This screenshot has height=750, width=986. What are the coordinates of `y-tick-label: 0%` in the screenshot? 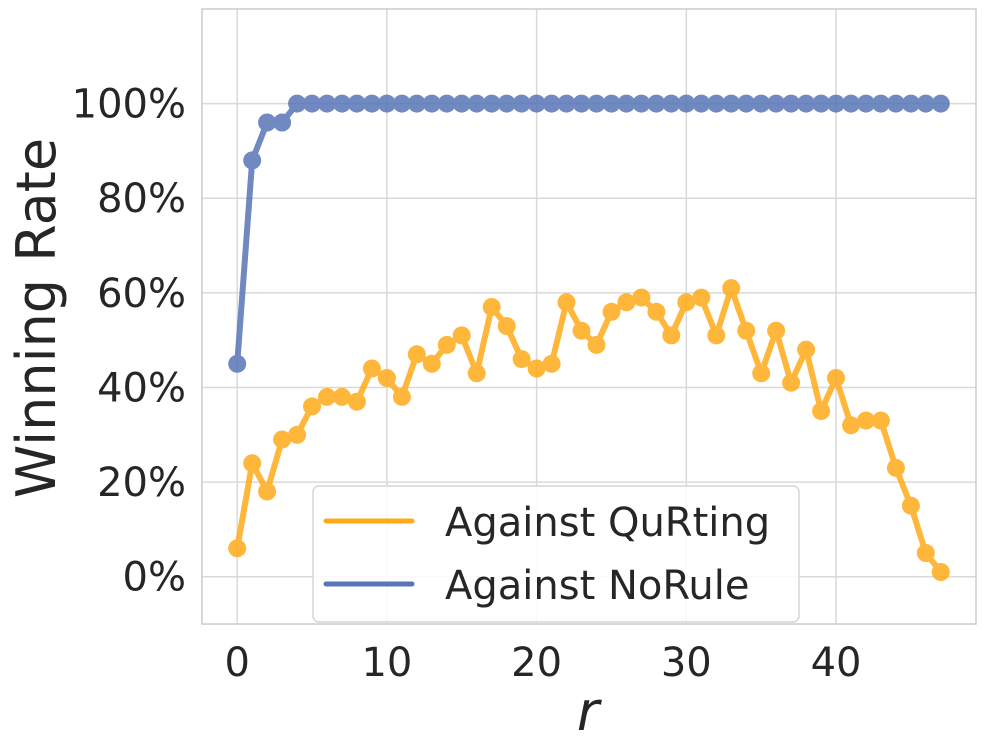 It's located at (154, 578).